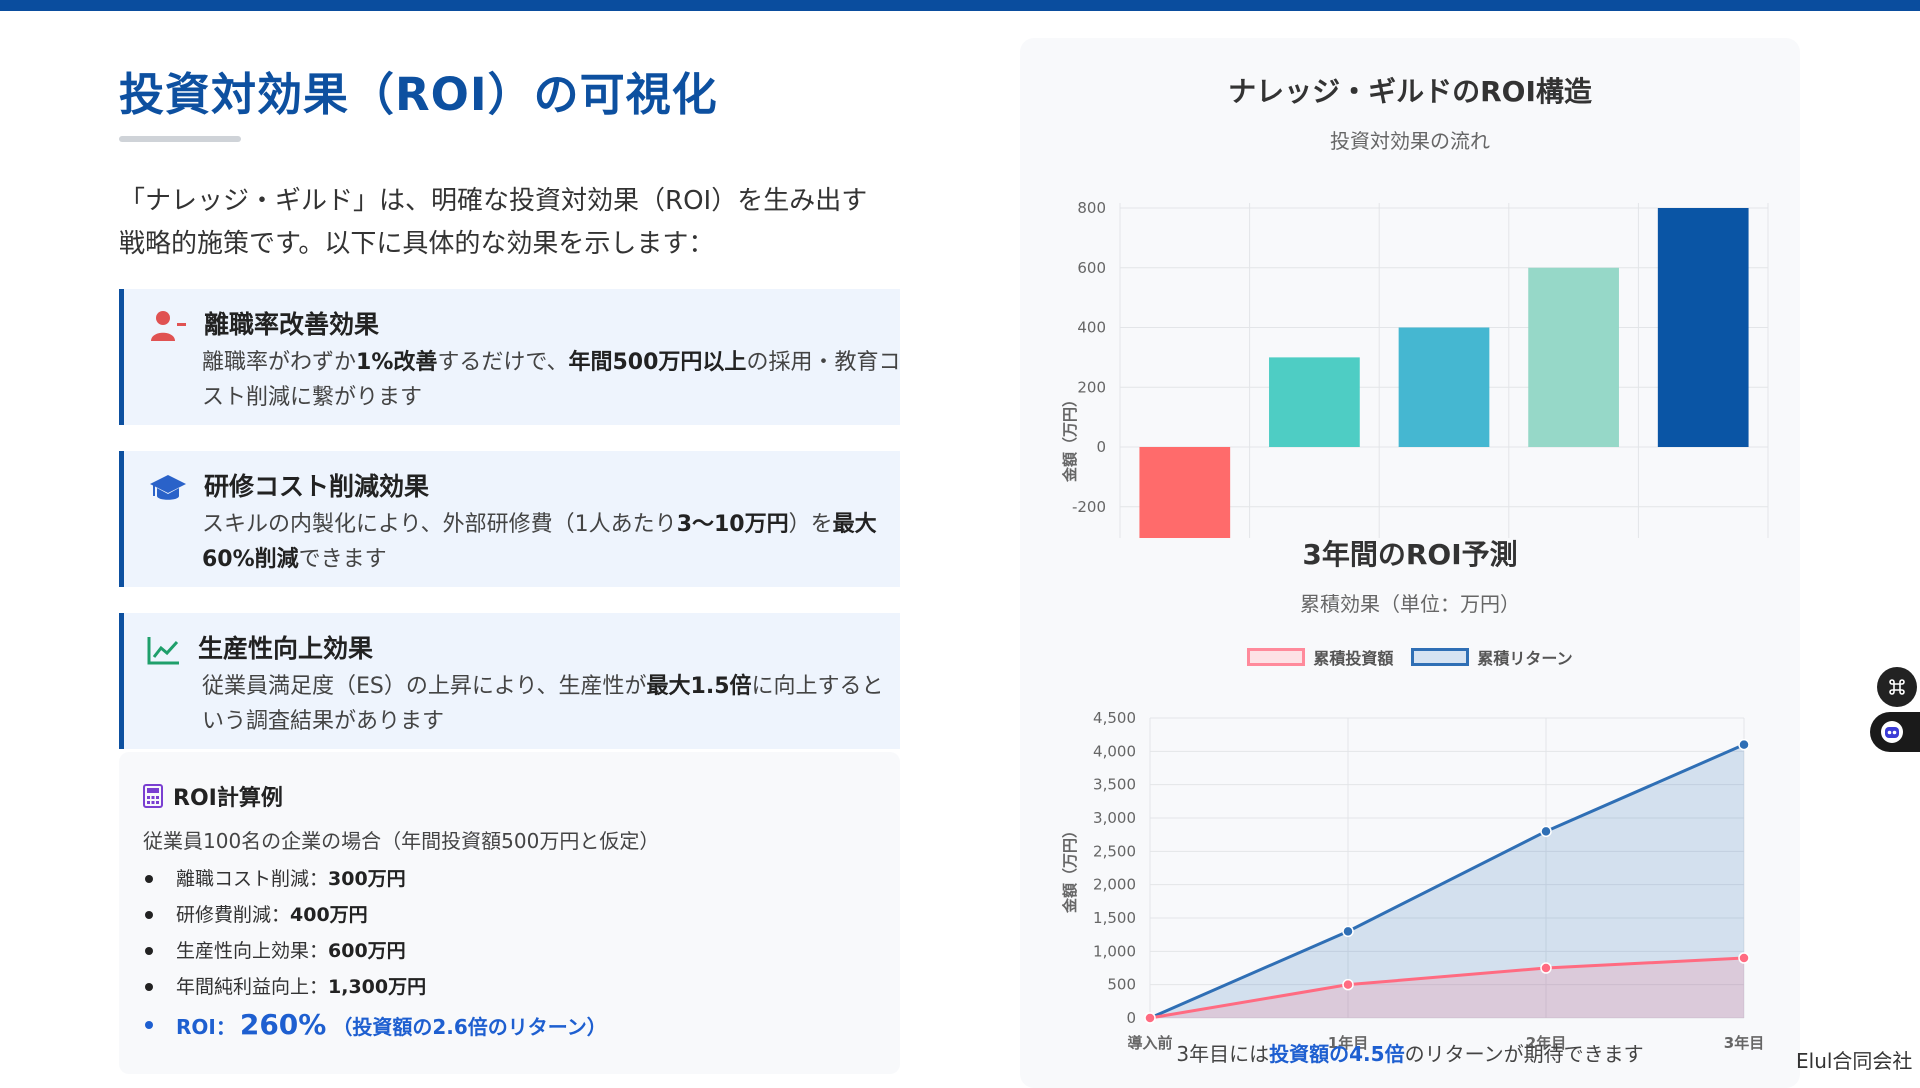  Describe the element at coordinates (1353, 658) in the screenshot. I see `legend-label: 累積投資額` at that location.